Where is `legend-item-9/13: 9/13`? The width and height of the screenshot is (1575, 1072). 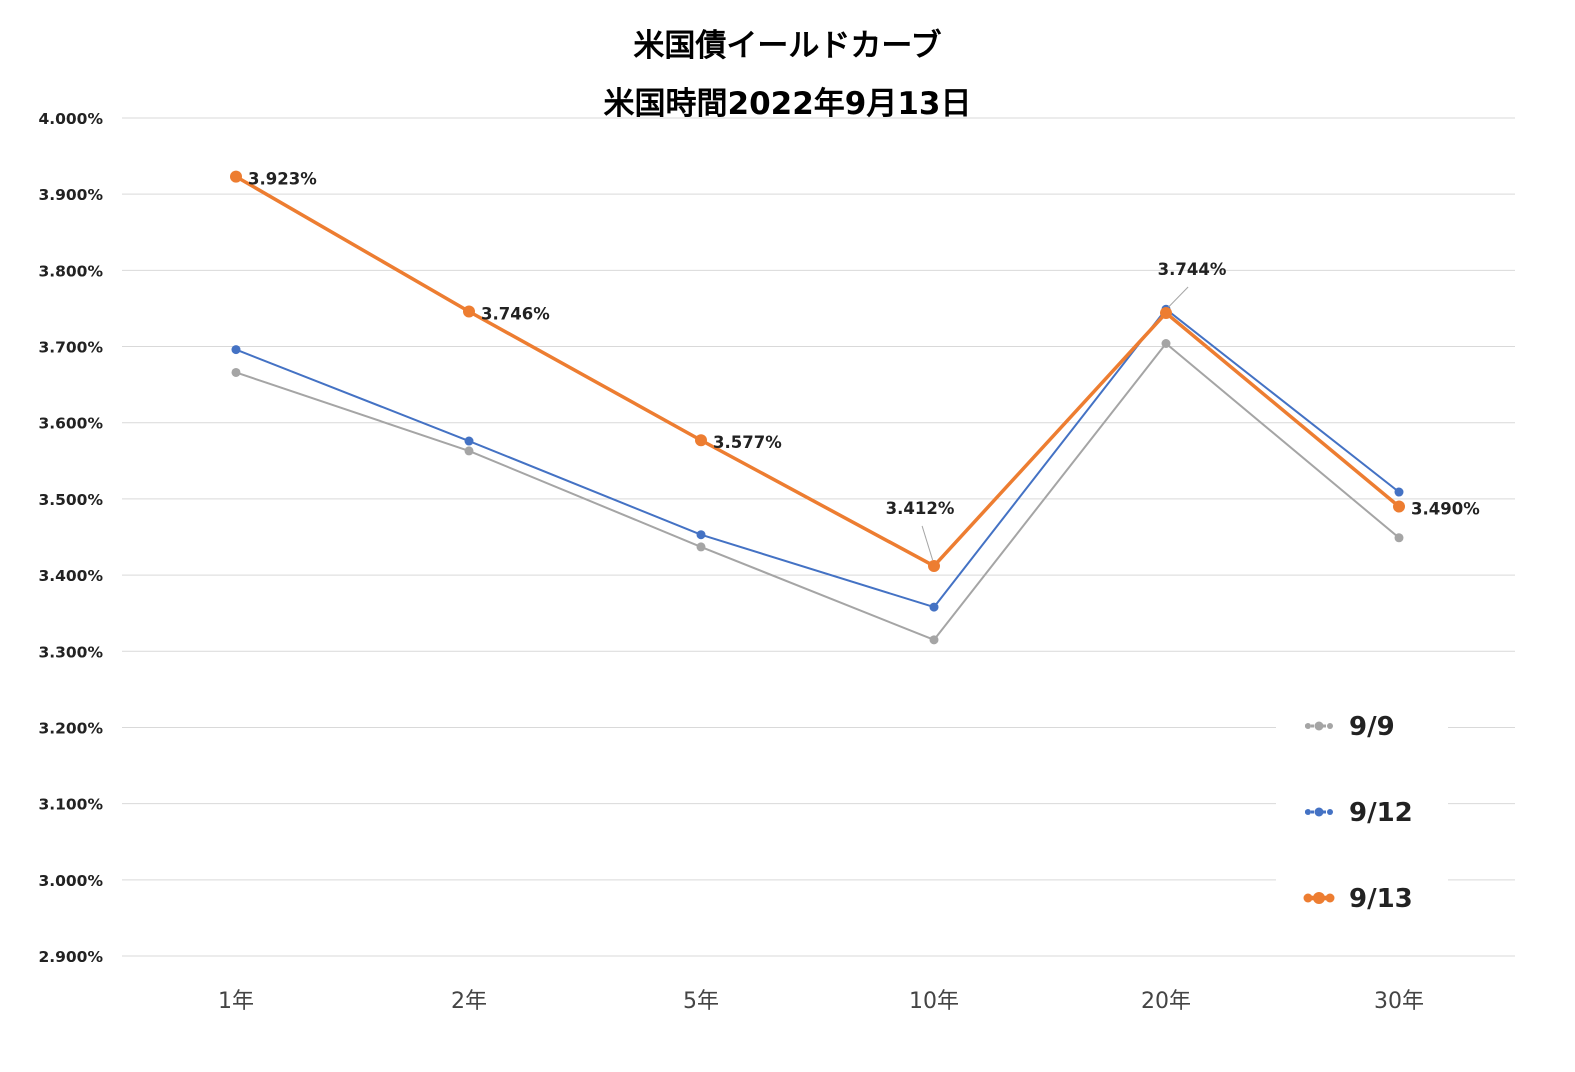 legend-item-9/13: 9/13 is located at coordinates (1358, 899).